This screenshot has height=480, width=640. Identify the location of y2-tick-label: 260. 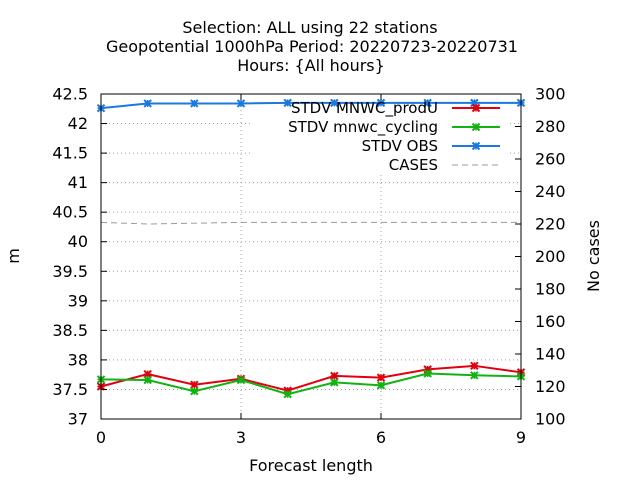
(550, 159).